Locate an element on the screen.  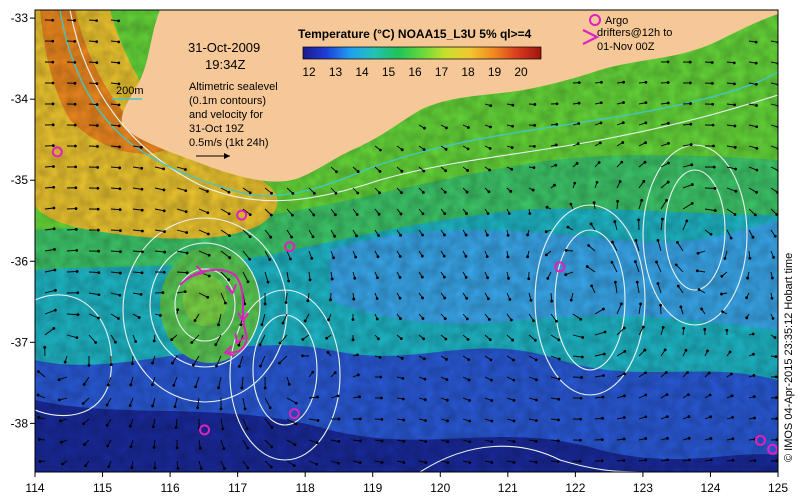
y-axis: -33 -34 -35 -36 -37 -38 is located at coordinates (23, 220).